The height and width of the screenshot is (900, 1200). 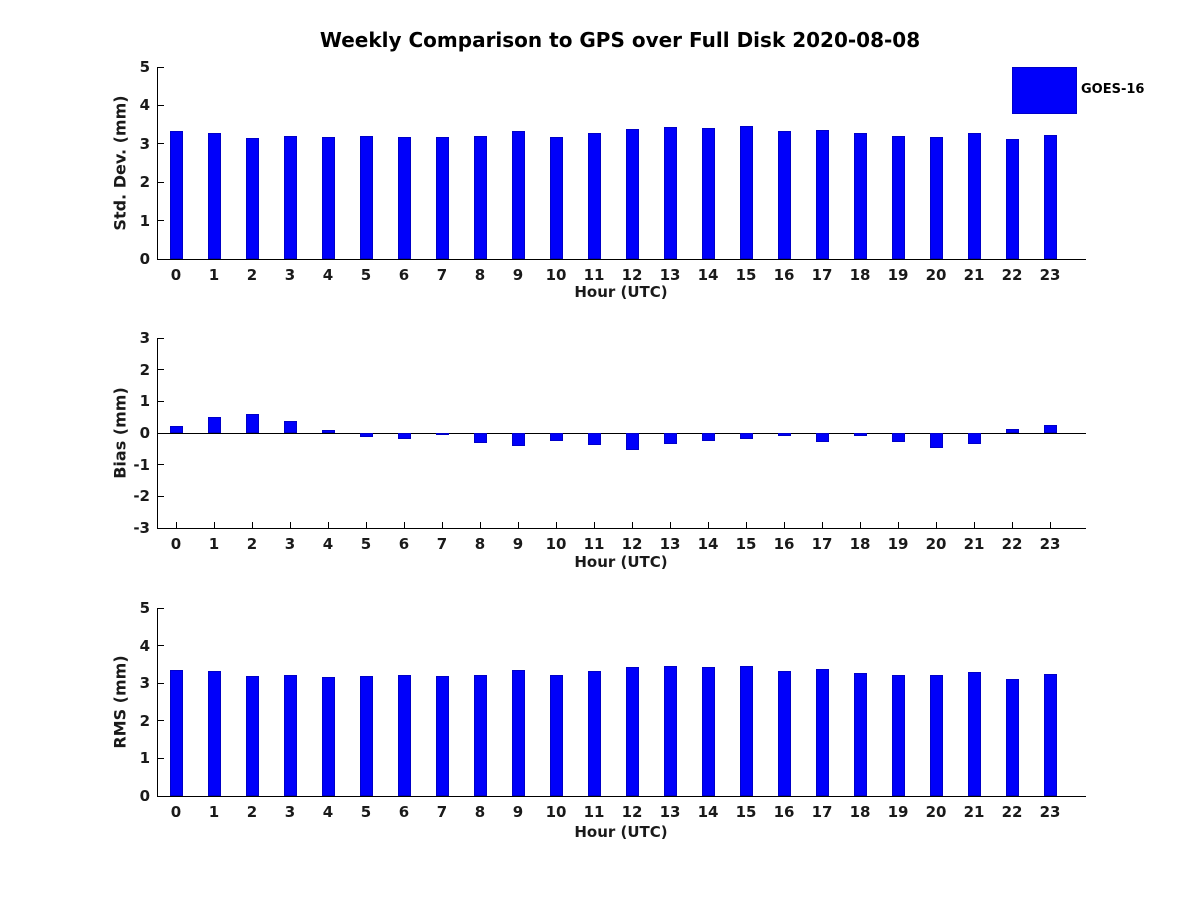 I want to click on x-tick-label: 4, so click(x=328, y=275).